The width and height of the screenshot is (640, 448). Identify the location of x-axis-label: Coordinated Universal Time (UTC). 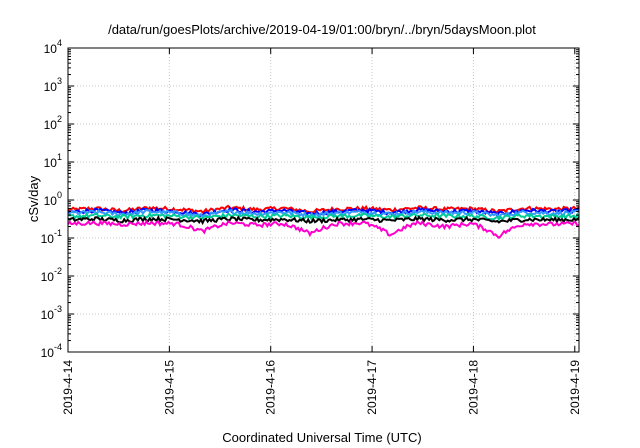
(321, 437).